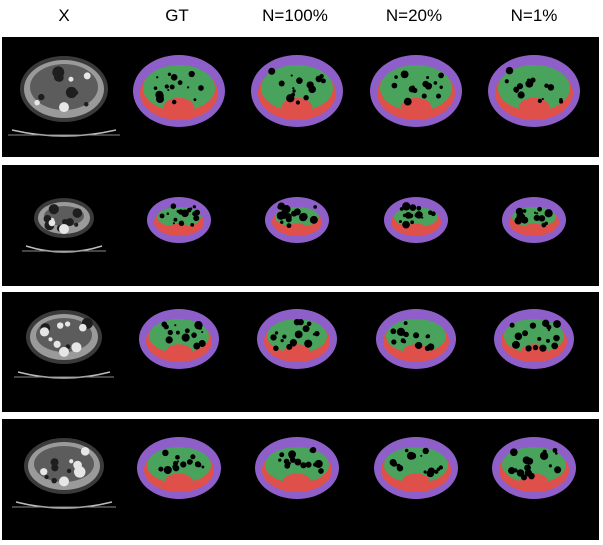 This screenshot has width=603, height=545. I want to click on column-label-n20: N=20%, so click(414, 15).